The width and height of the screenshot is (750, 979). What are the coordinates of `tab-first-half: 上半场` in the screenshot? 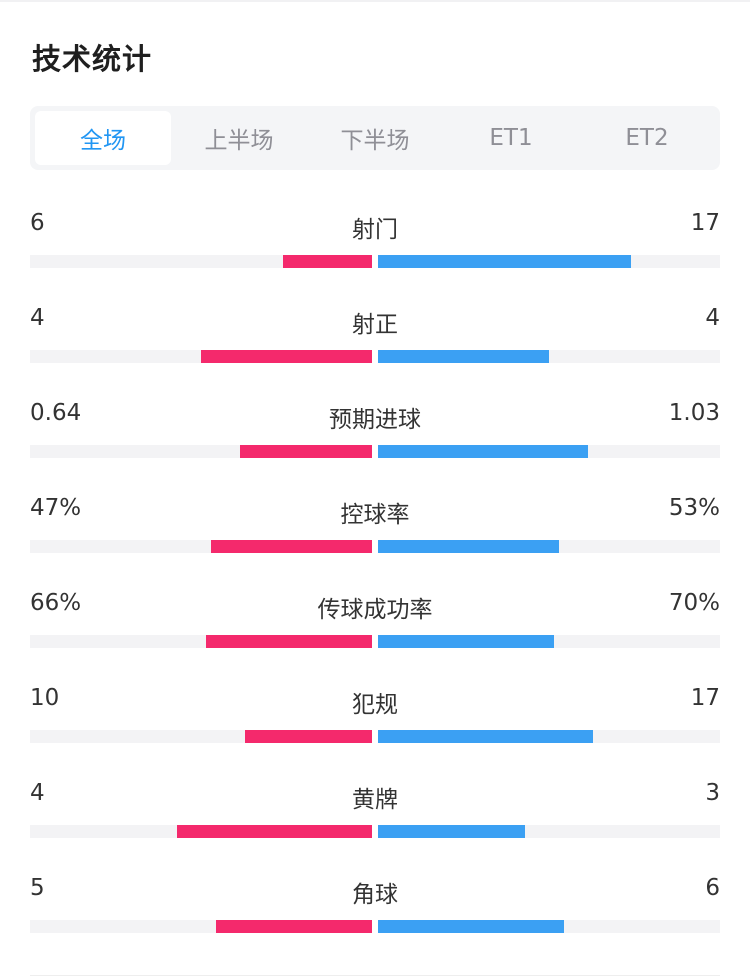 It's located at (239, 141).